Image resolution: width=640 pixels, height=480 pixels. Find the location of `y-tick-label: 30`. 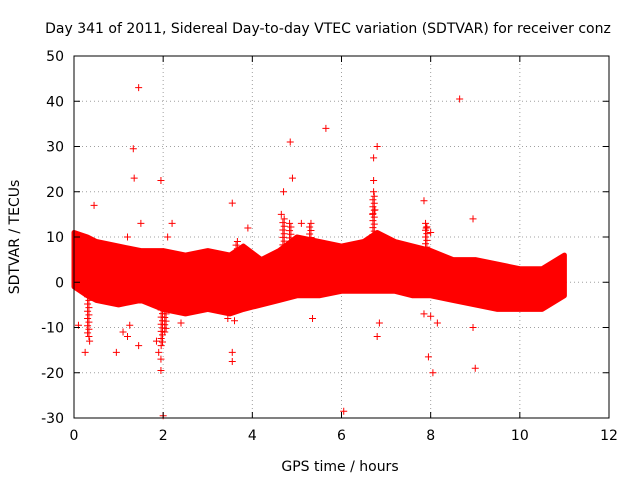

y-tick-label: 30 is located at coordinates (55, 148).